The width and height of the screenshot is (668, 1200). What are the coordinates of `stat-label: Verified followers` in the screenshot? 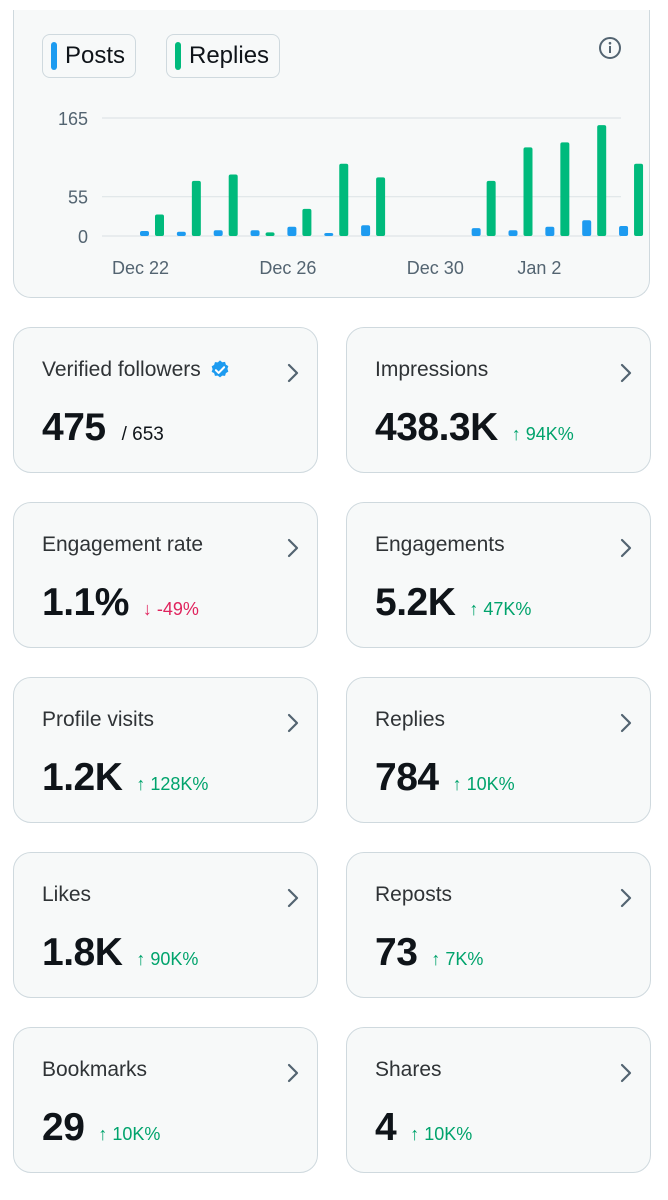 It's located at (121, 369).